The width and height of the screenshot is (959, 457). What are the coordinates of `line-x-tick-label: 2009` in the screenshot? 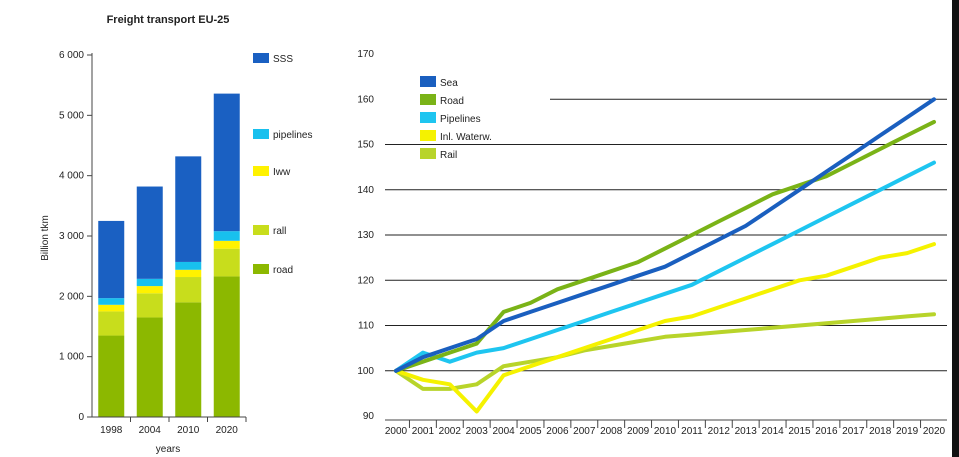 It's located at (638, 431).